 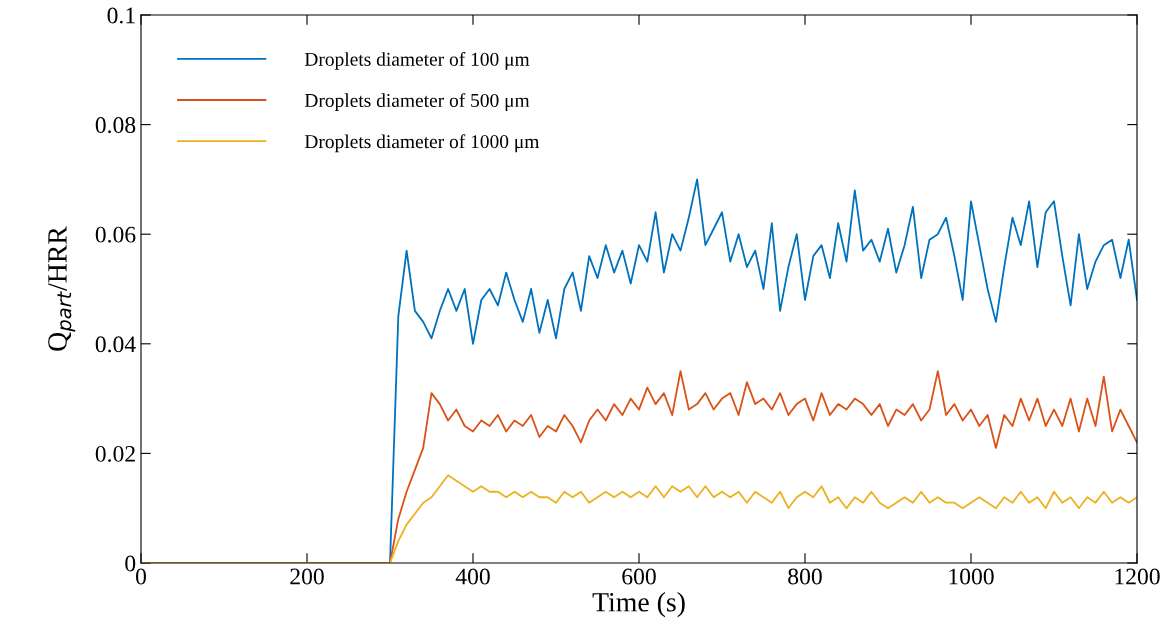 I want to click on legend-label: Droplets diameter of 1000 μm, so click(x=422, y=143).